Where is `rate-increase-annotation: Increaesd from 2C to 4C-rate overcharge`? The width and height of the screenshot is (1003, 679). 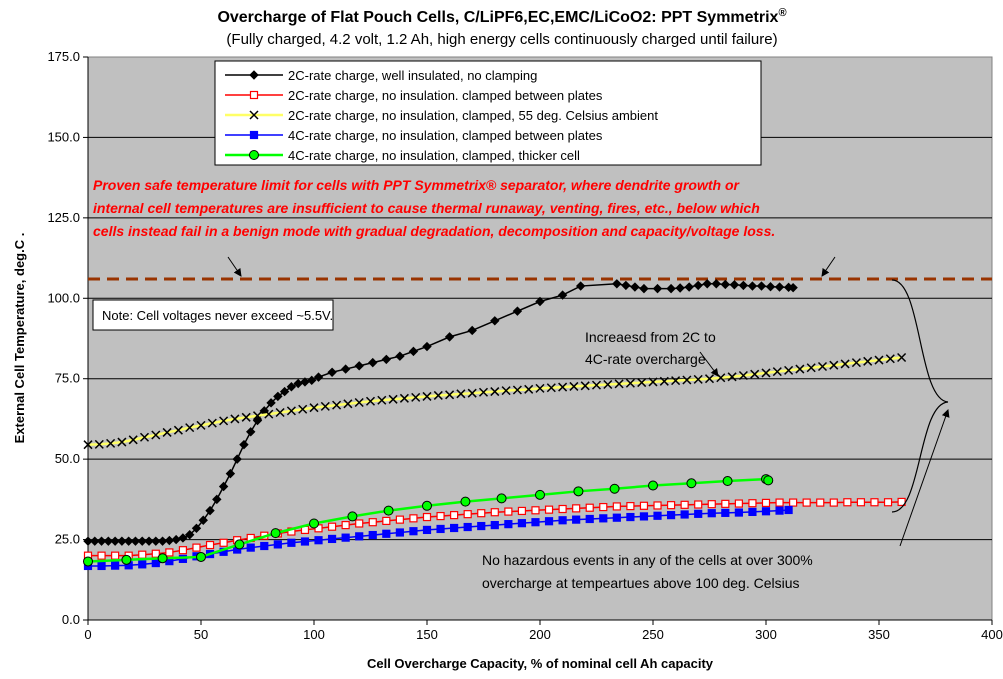 rate-increase-annotation: Increaesd from 2C to 4C-rate overcharge is located at coordinates (652, 348).